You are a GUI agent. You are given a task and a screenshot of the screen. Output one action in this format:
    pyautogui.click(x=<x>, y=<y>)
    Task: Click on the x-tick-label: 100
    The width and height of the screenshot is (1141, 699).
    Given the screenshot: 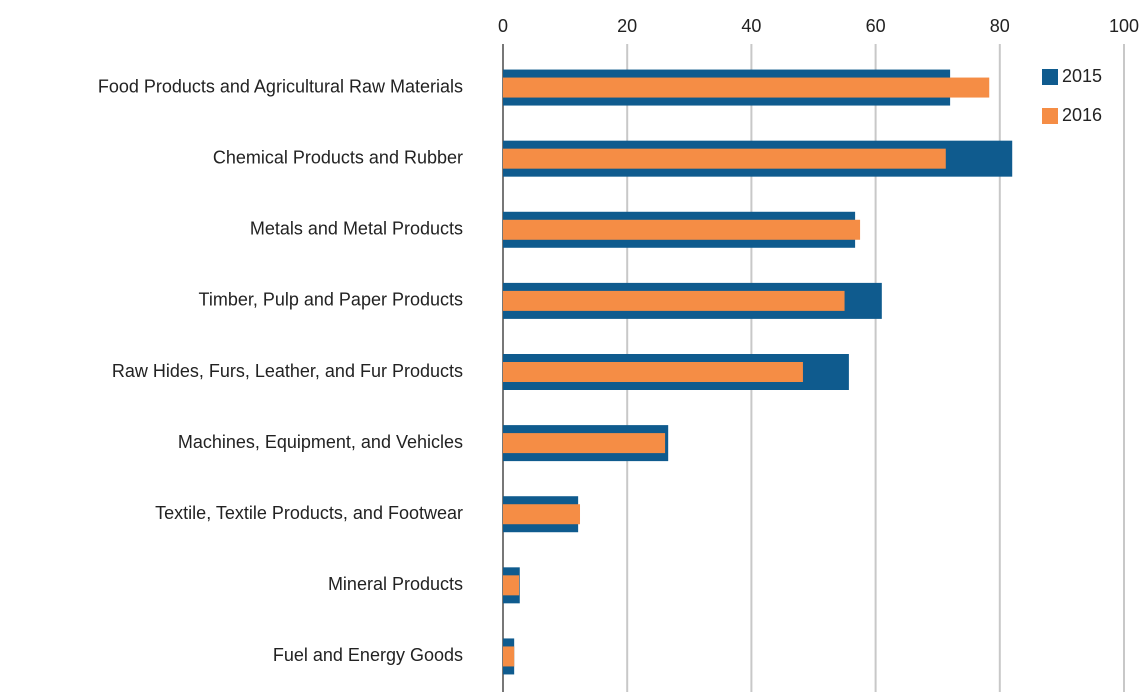 What is the action you would take?
    pyautogui.click(x=1124, y=26)
    